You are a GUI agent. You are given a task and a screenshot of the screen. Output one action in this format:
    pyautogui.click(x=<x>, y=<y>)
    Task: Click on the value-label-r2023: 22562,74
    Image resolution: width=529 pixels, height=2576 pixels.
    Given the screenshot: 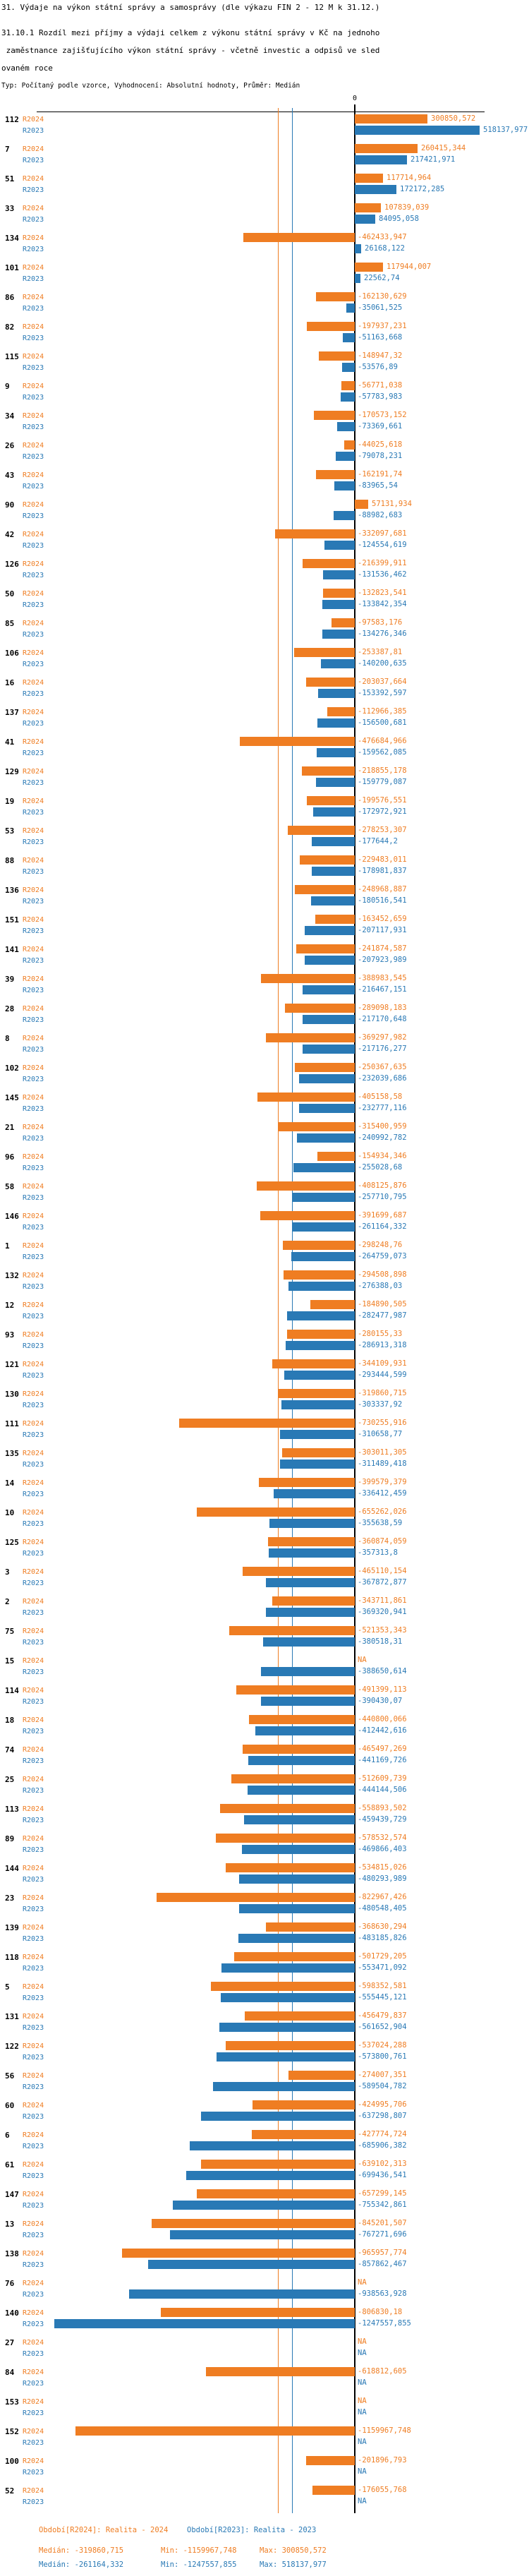 What is the action you would take?
    pyautogui.click(x=382, y=278)
    